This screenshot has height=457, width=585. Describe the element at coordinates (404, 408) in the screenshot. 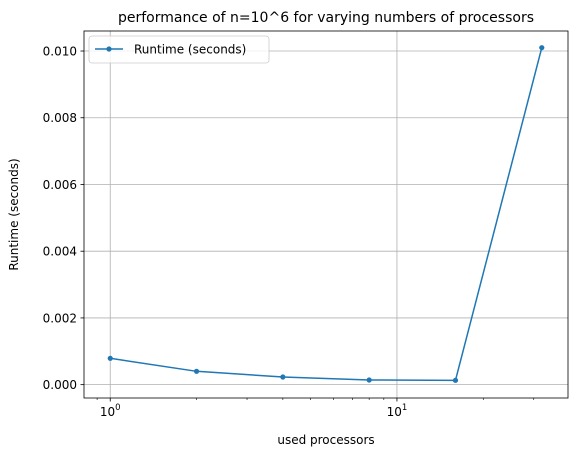

I see `x-tick-label-exponent: 1` at that location.